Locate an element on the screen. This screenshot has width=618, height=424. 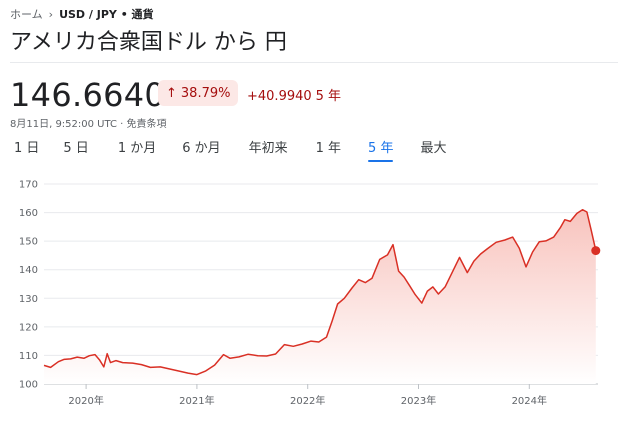
tab-max: 最大 is located at coordinates (433, 148).